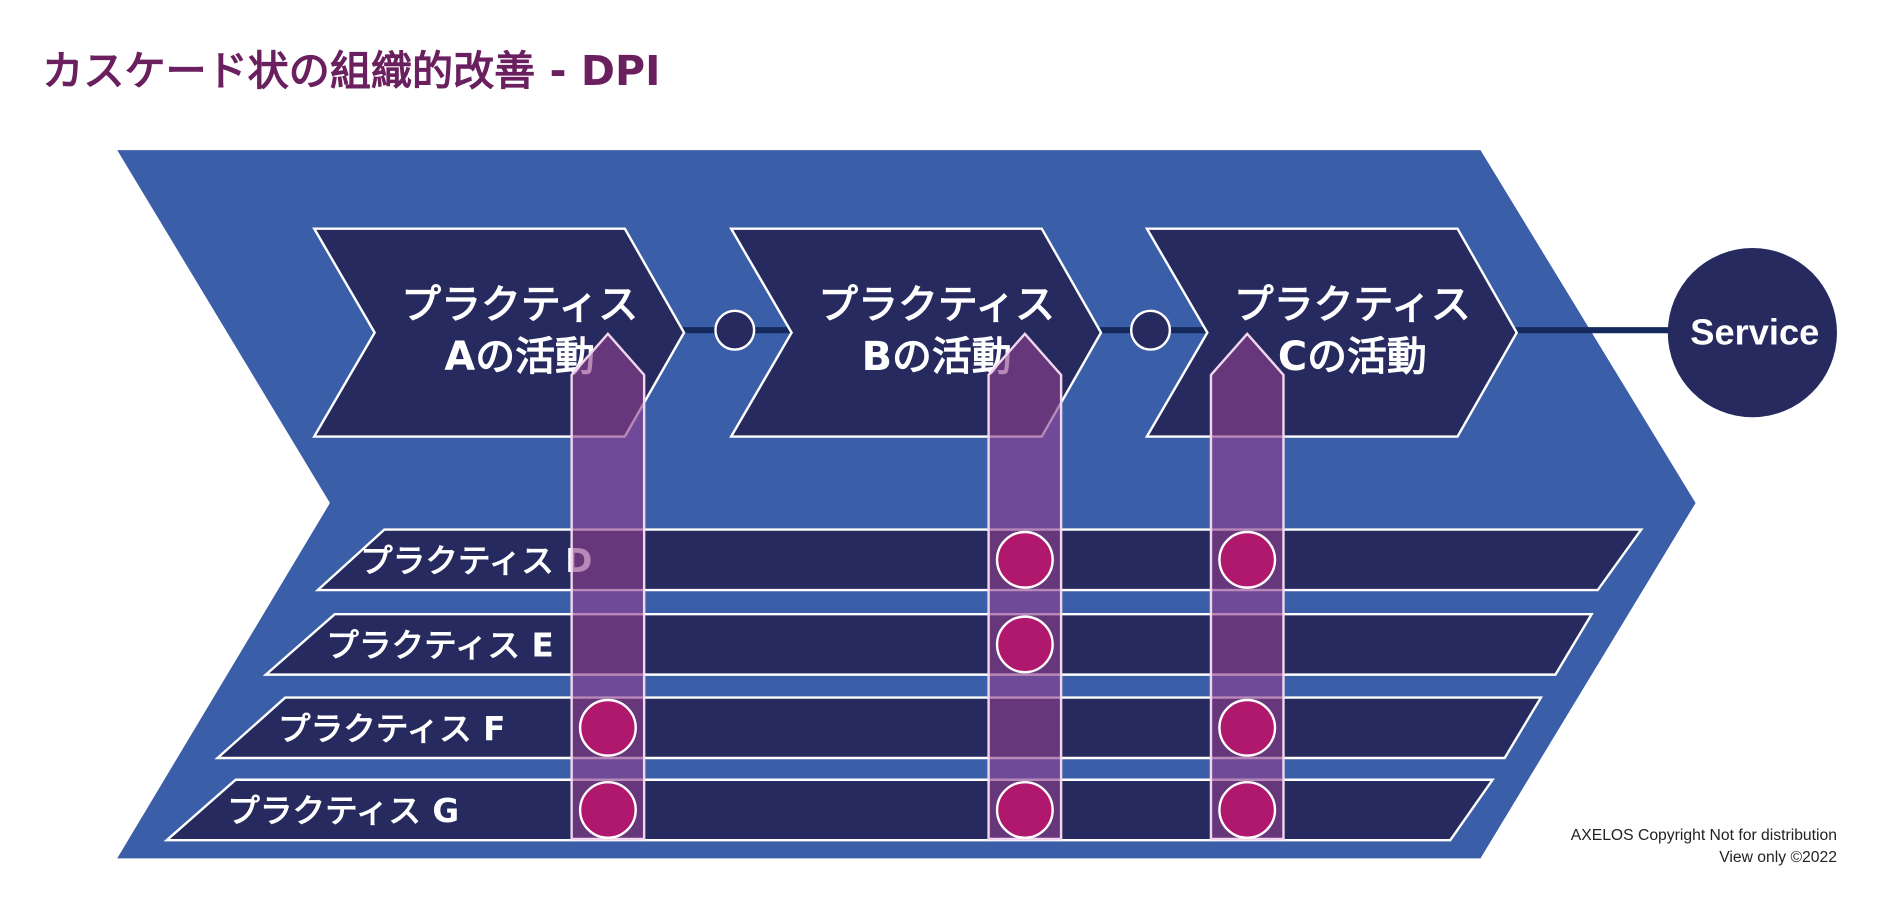  I want to click on cascade-arrow, so click(608, 586).